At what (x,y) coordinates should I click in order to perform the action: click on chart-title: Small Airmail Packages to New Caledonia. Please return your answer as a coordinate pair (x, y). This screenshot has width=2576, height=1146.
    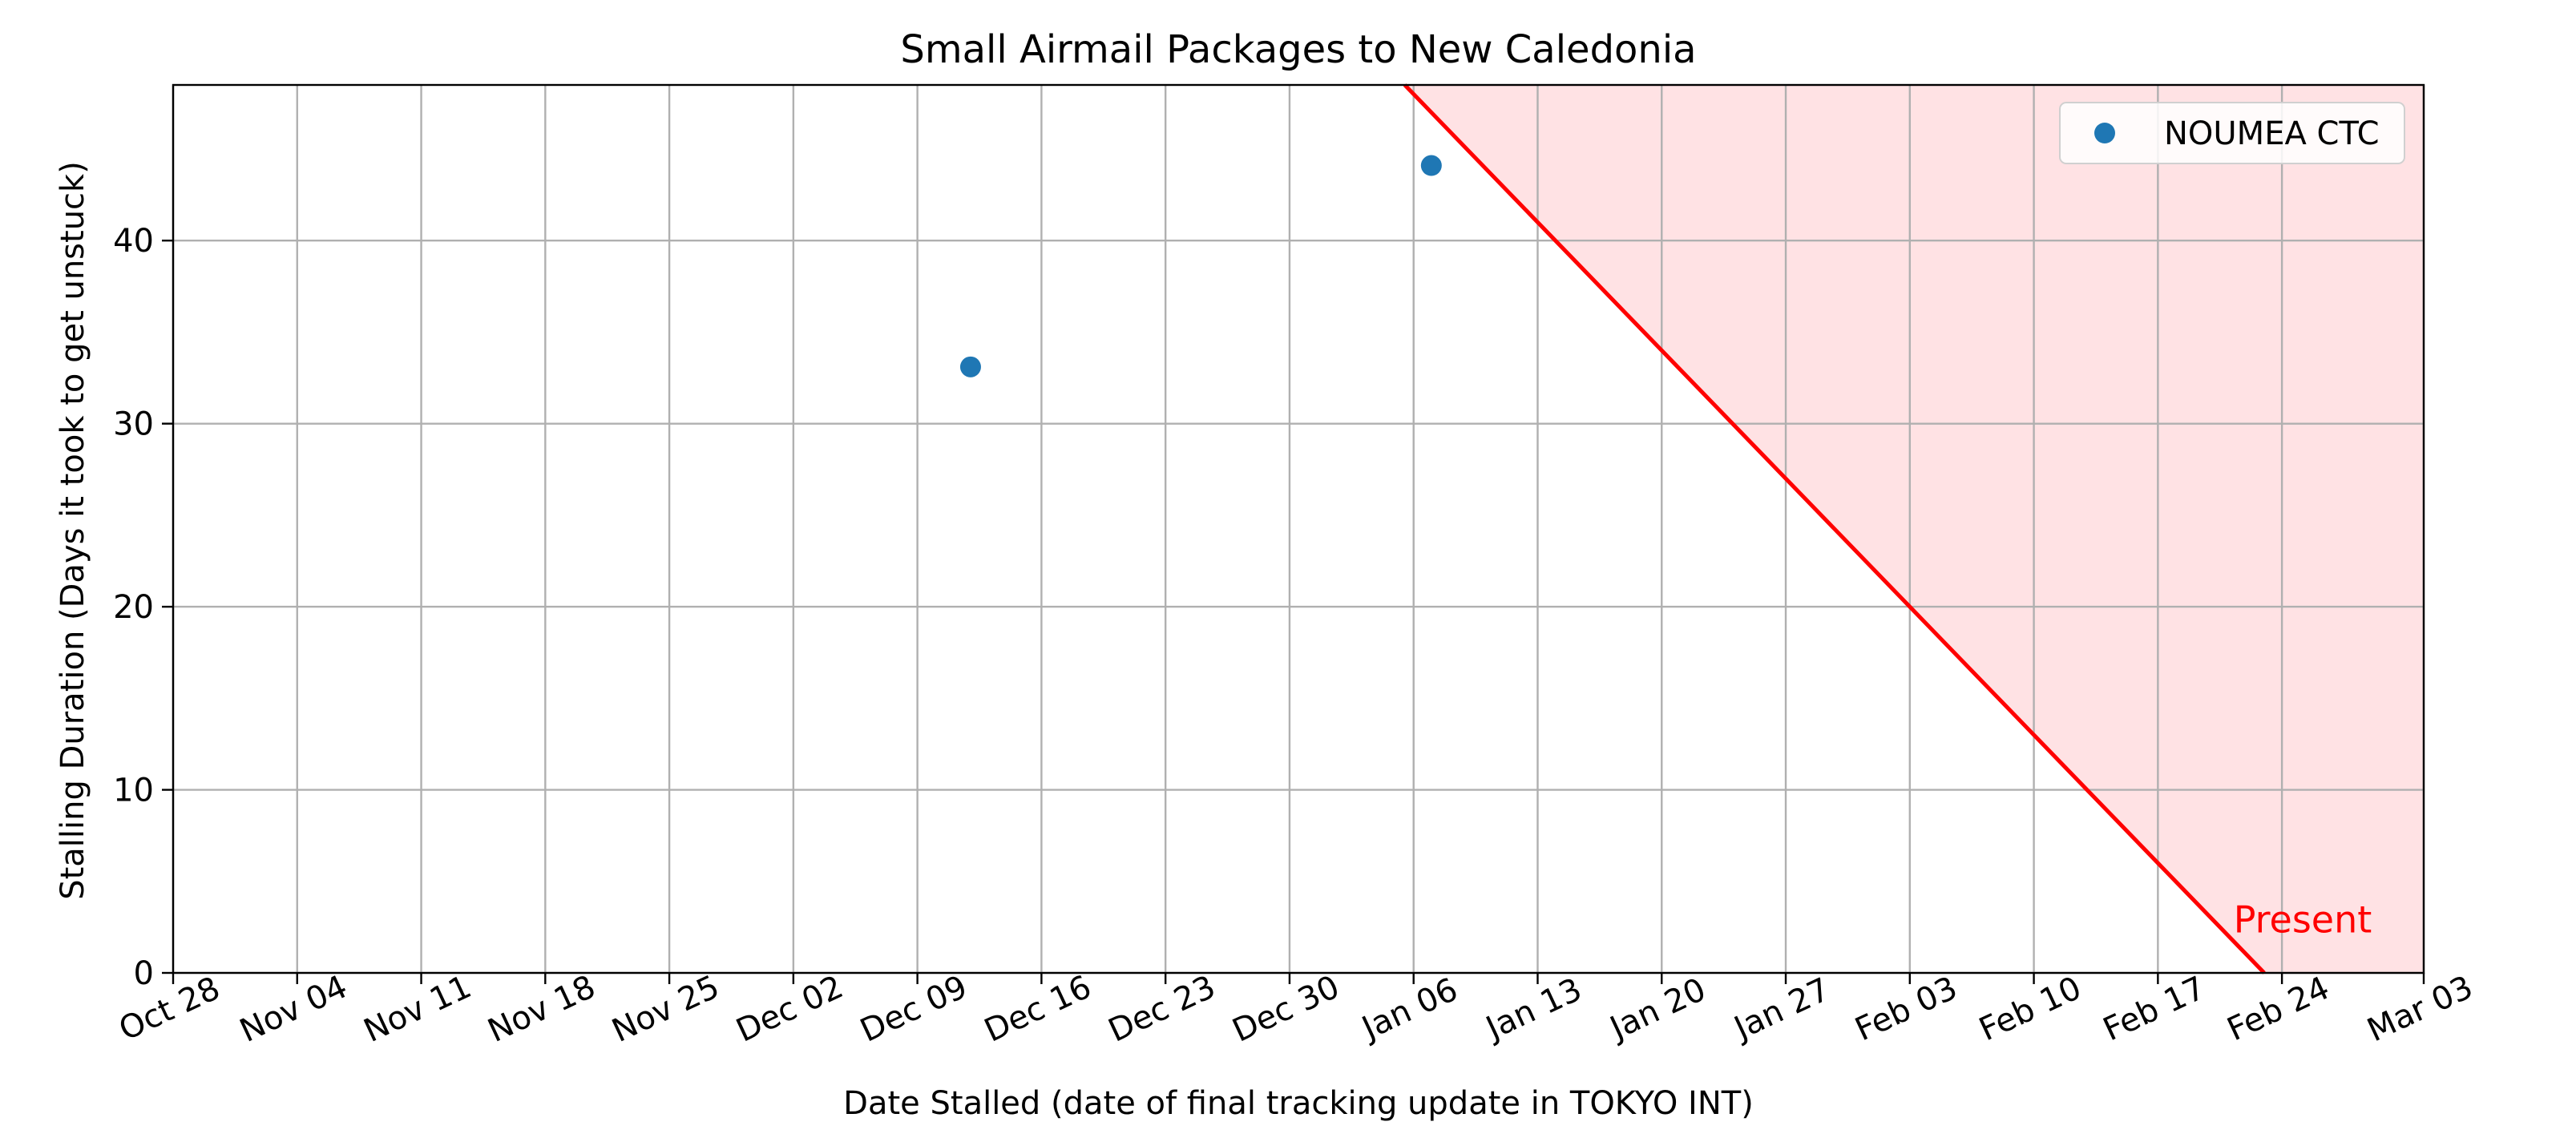
    Looking at the image, I should click on (1298, 49).